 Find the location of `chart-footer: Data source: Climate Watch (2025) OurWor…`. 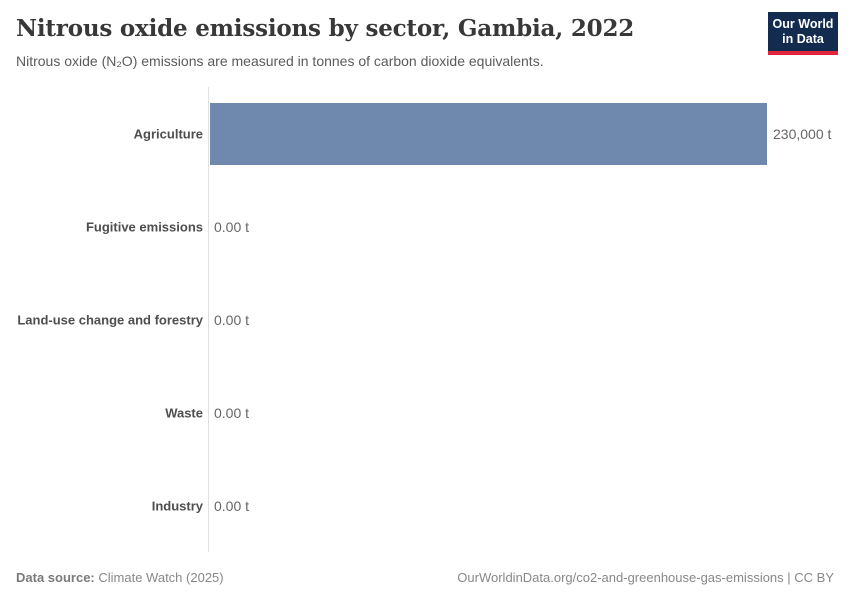

chart-footer: Data source: Climate Watch (2025) OurWor… is located at coordinates (425, 577).